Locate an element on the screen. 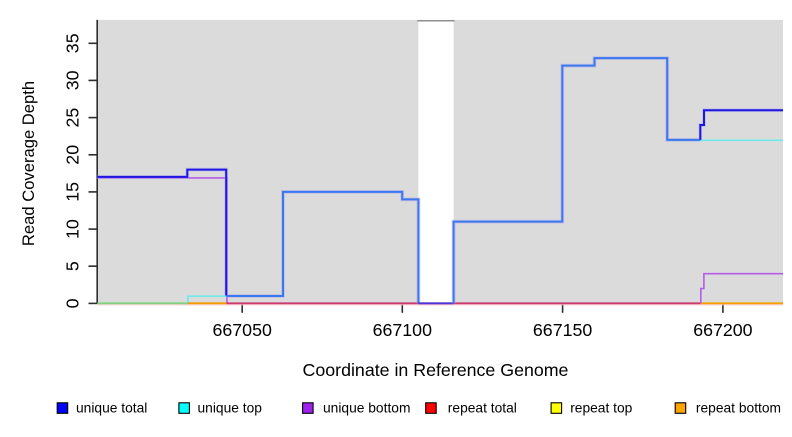 Image resolution: width=792 pixels, height=437 pixels. svg-text: 30 is located at coordinates (73, 80).